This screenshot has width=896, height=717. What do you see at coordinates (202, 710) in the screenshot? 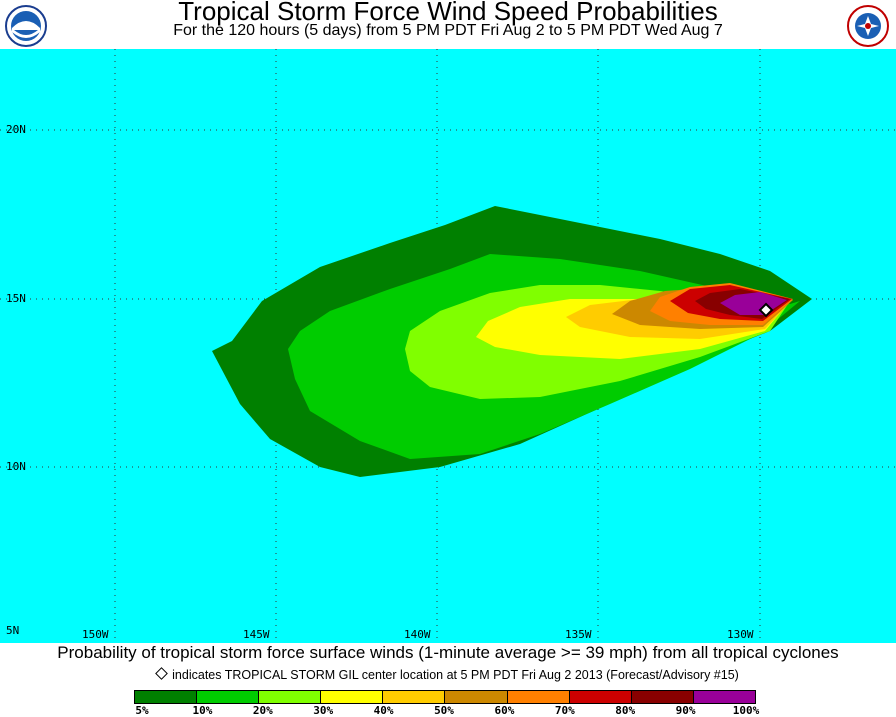
I see `scale-label: 10%` at bounding box center [202, 710].